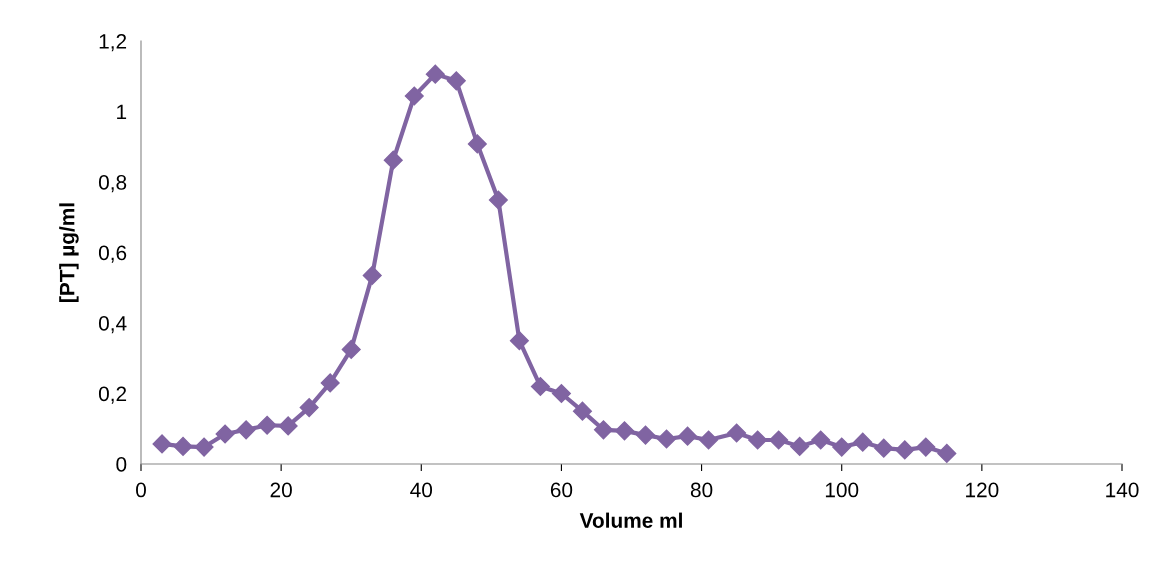 This screenshot has width=1158, height=580. I want to click on x-tick-label: 80, so click(701, 490).